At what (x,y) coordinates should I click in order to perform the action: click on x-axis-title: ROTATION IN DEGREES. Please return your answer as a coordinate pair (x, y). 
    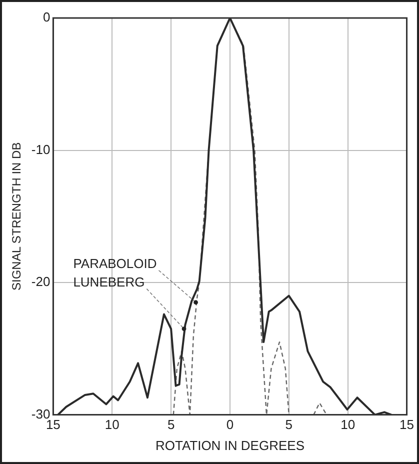
    Looking at the image, I should click on (230, 445).